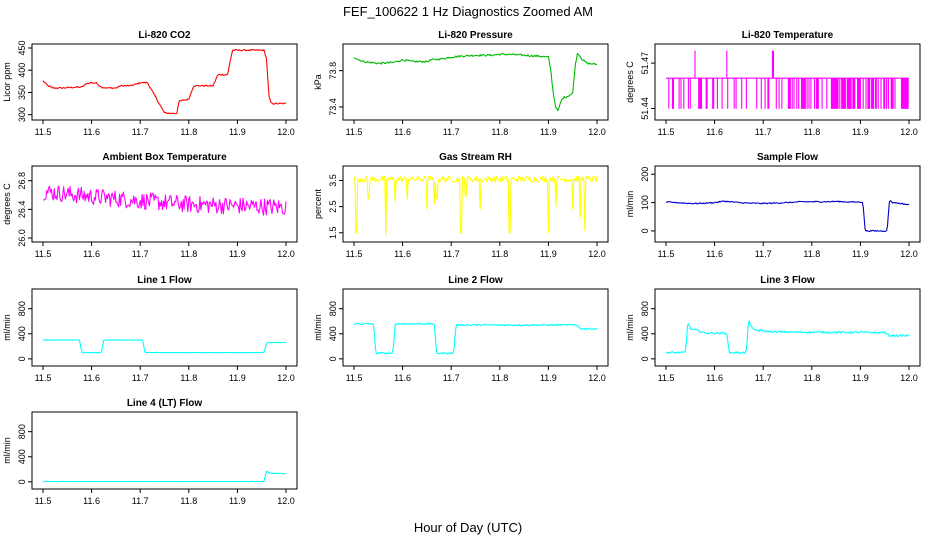 Image resolution: width=936 pixels, height=540 pixels. Describe the element at coordinates (787, 79) in the screenshot. I see `series-line-licor_temp` at that location.